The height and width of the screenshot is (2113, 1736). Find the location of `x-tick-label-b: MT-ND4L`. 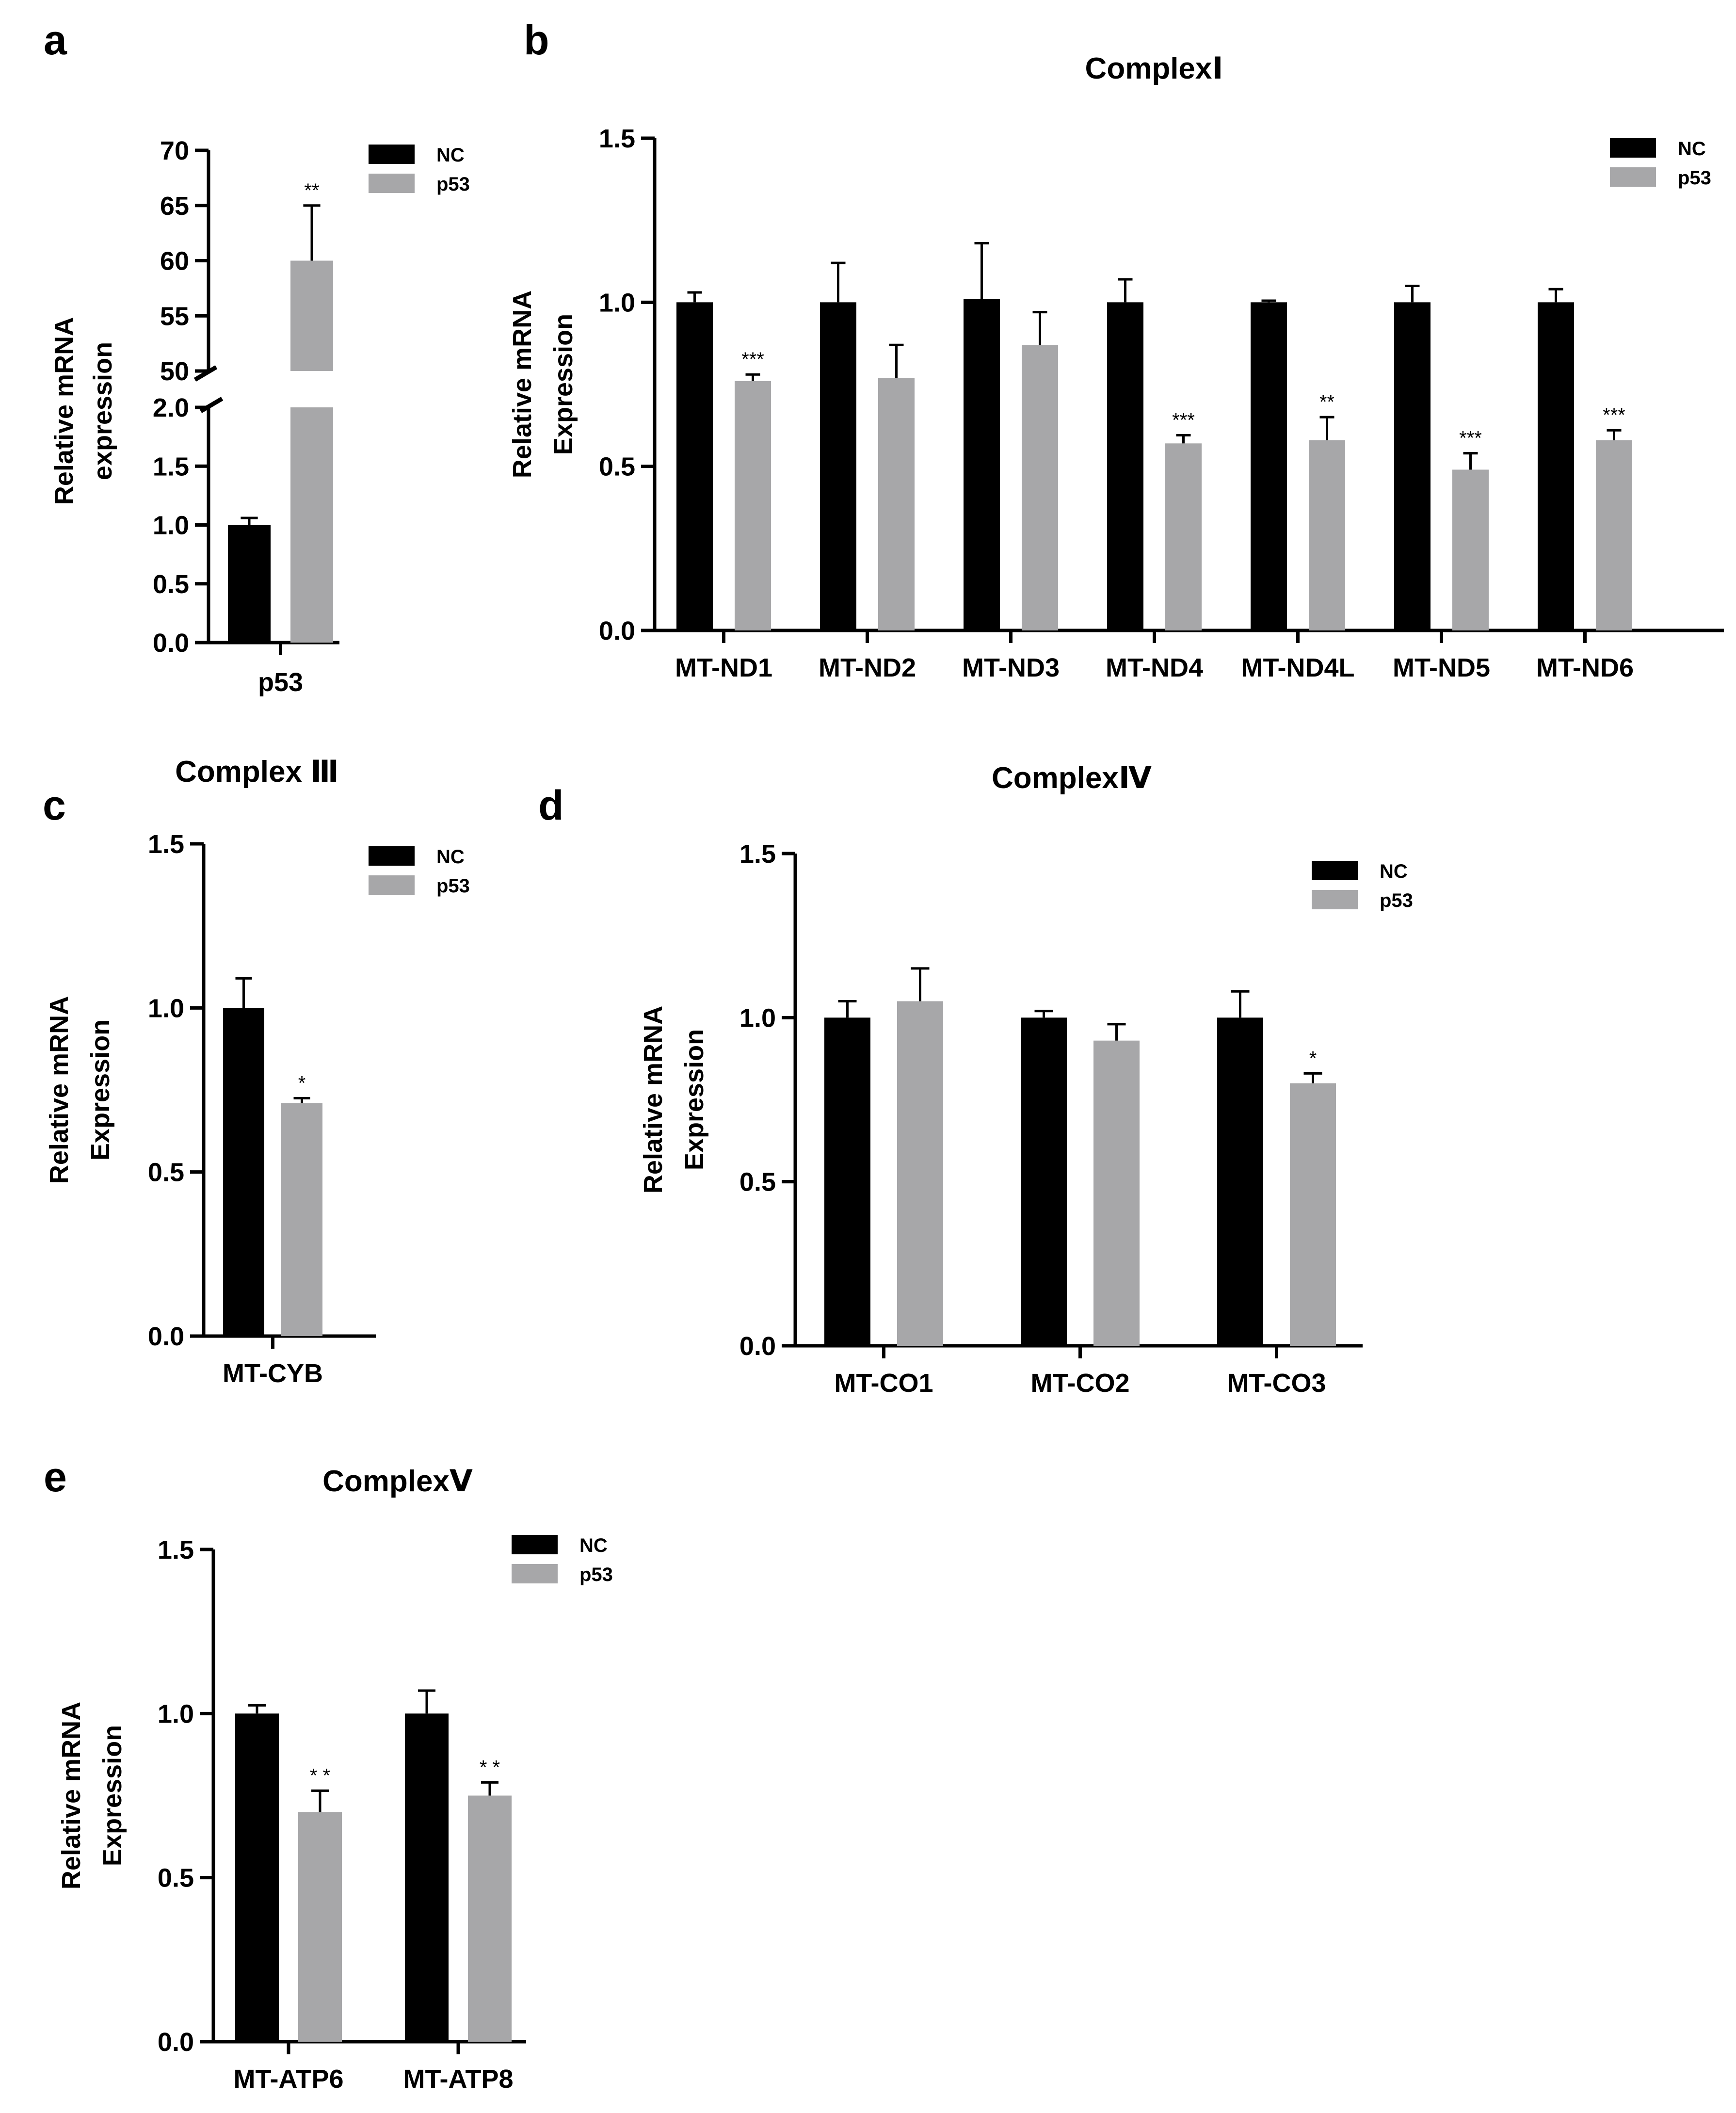

x-tick-label-b: MT-ND4L is located at coordinates (1298, 667).